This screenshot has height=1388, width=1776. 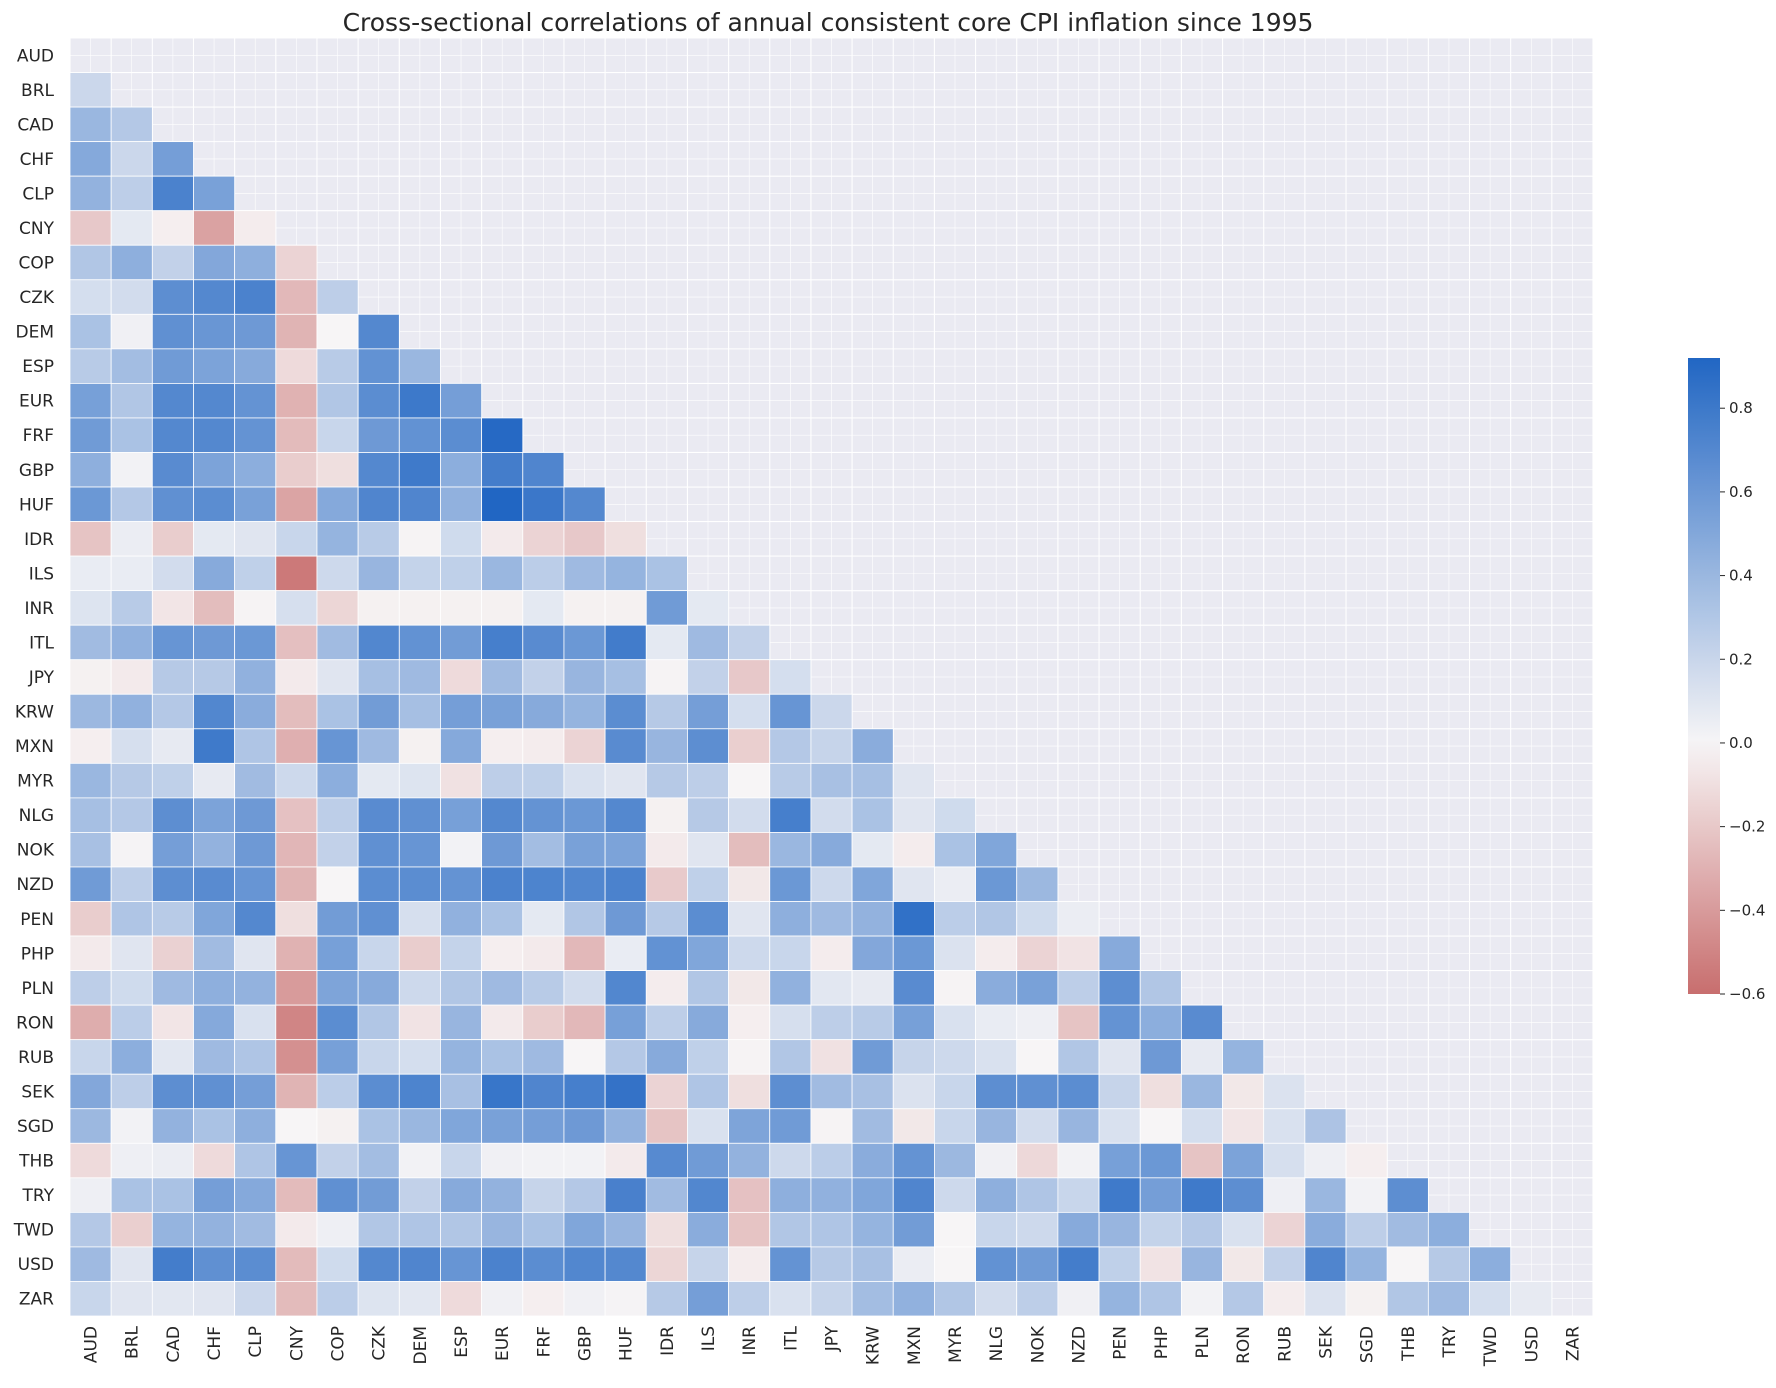 I want to click on heatmap-cell-PLN-NLG, so click(x=996, y=988).